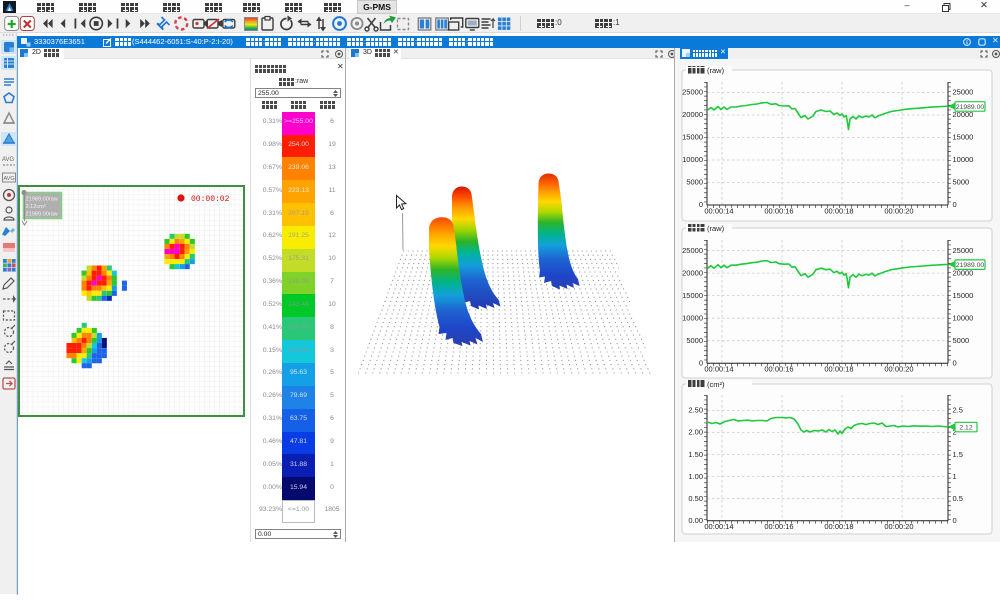 The width and height of the screenshot is (1000, 600). Describe the element at coordinates (695, 410) in the screenshot. I see `svg-text: 2.50` at that location.